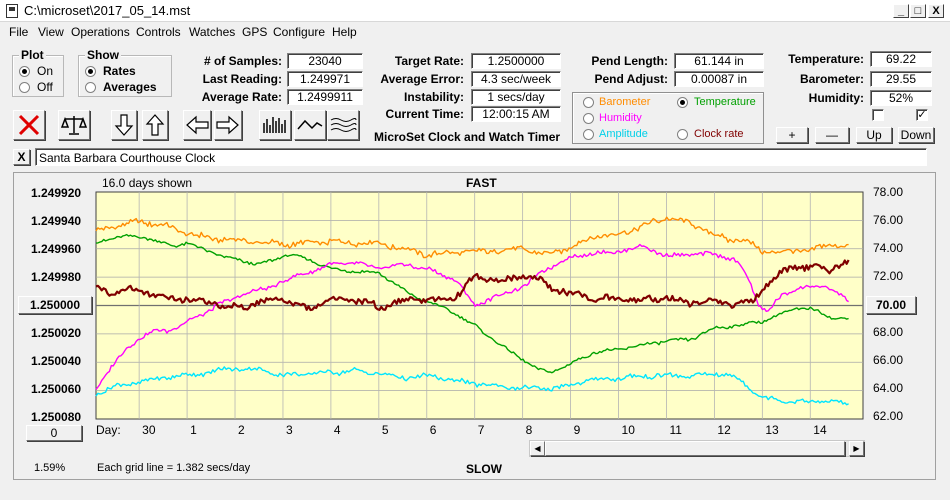 The height and width of the screenshot is (500, 950). I want to click on target-rate-value: 1.2500000, so click(516, 61).